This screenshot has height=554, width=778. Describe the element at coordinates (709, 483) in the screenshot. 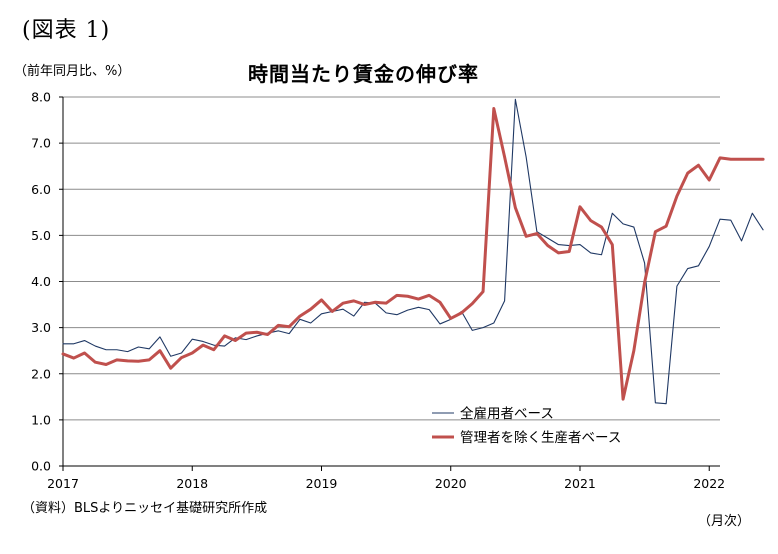

I see `x-tick-label: 2022` at that location.